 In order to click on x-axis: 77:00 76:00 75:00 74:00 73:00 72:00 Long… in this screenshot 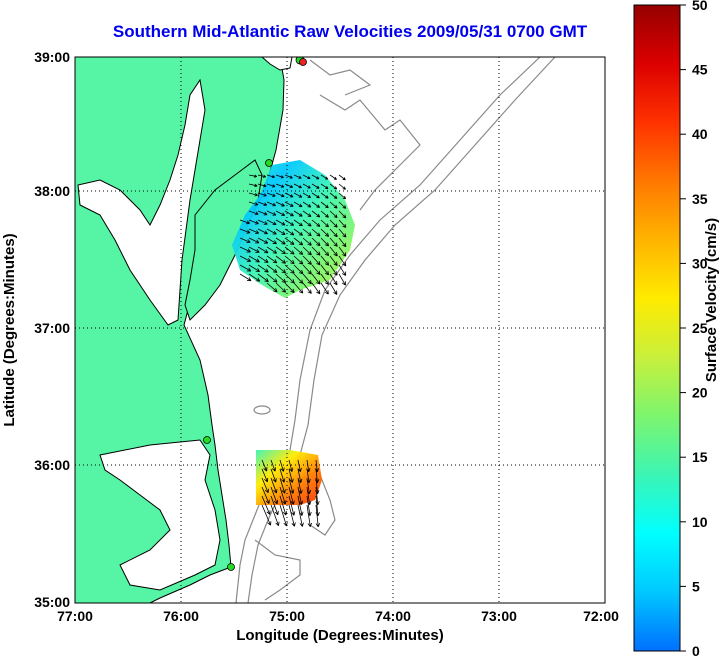, I will do `click(338, 626)`.